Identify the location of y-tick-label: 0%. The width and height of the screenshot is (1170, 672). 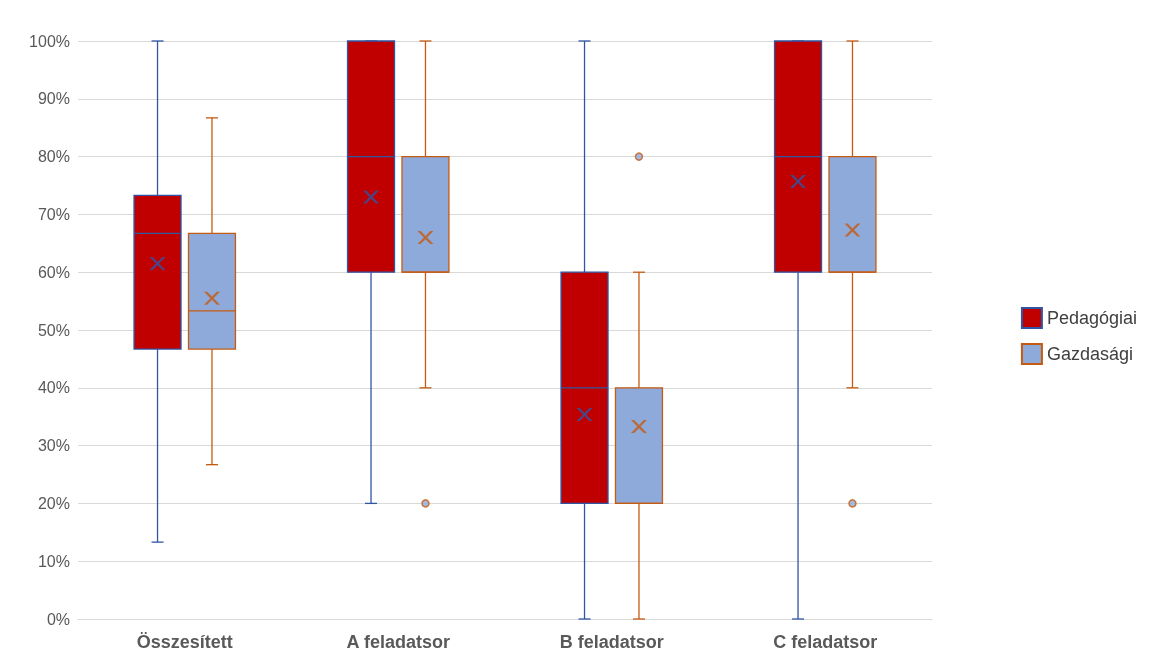
(58, 619).